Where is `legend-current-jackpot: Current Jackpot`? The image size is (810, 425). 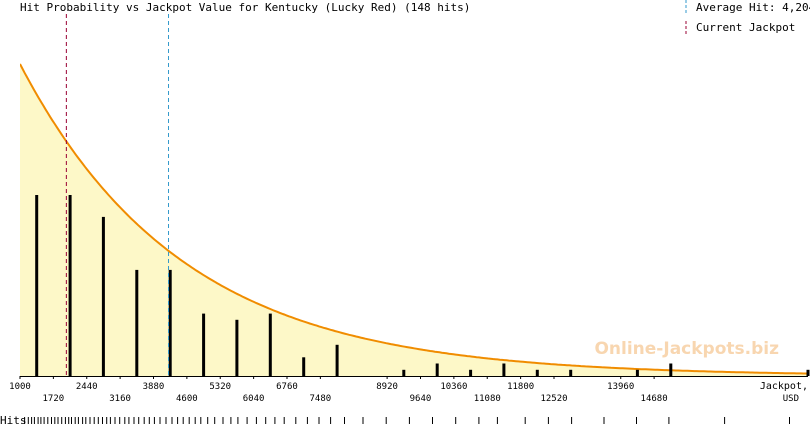
legend-current-jackpot: Current Jackpot is located at coordinates (745, 27).